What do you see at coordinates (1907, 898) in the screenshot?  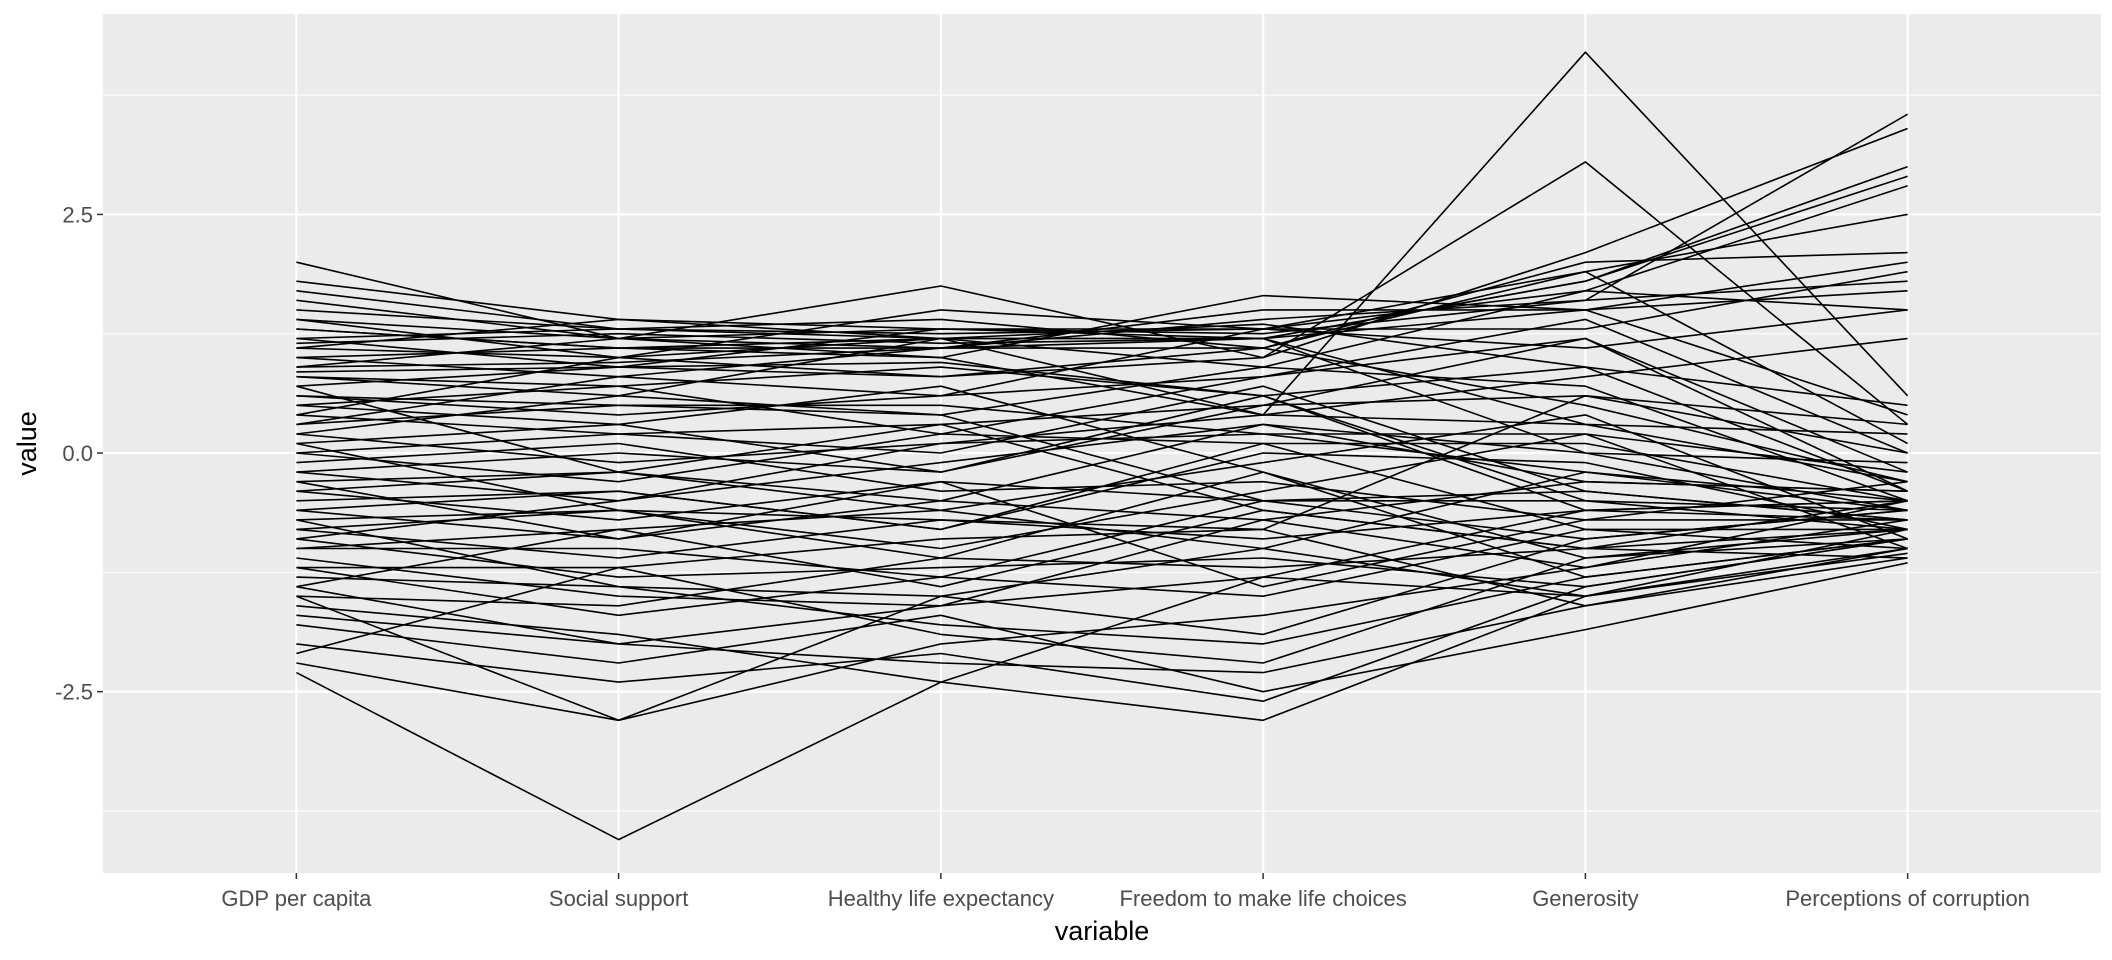 I see `x-tick-label: Perceptions of corruption` at bounding box center [1907, 898].